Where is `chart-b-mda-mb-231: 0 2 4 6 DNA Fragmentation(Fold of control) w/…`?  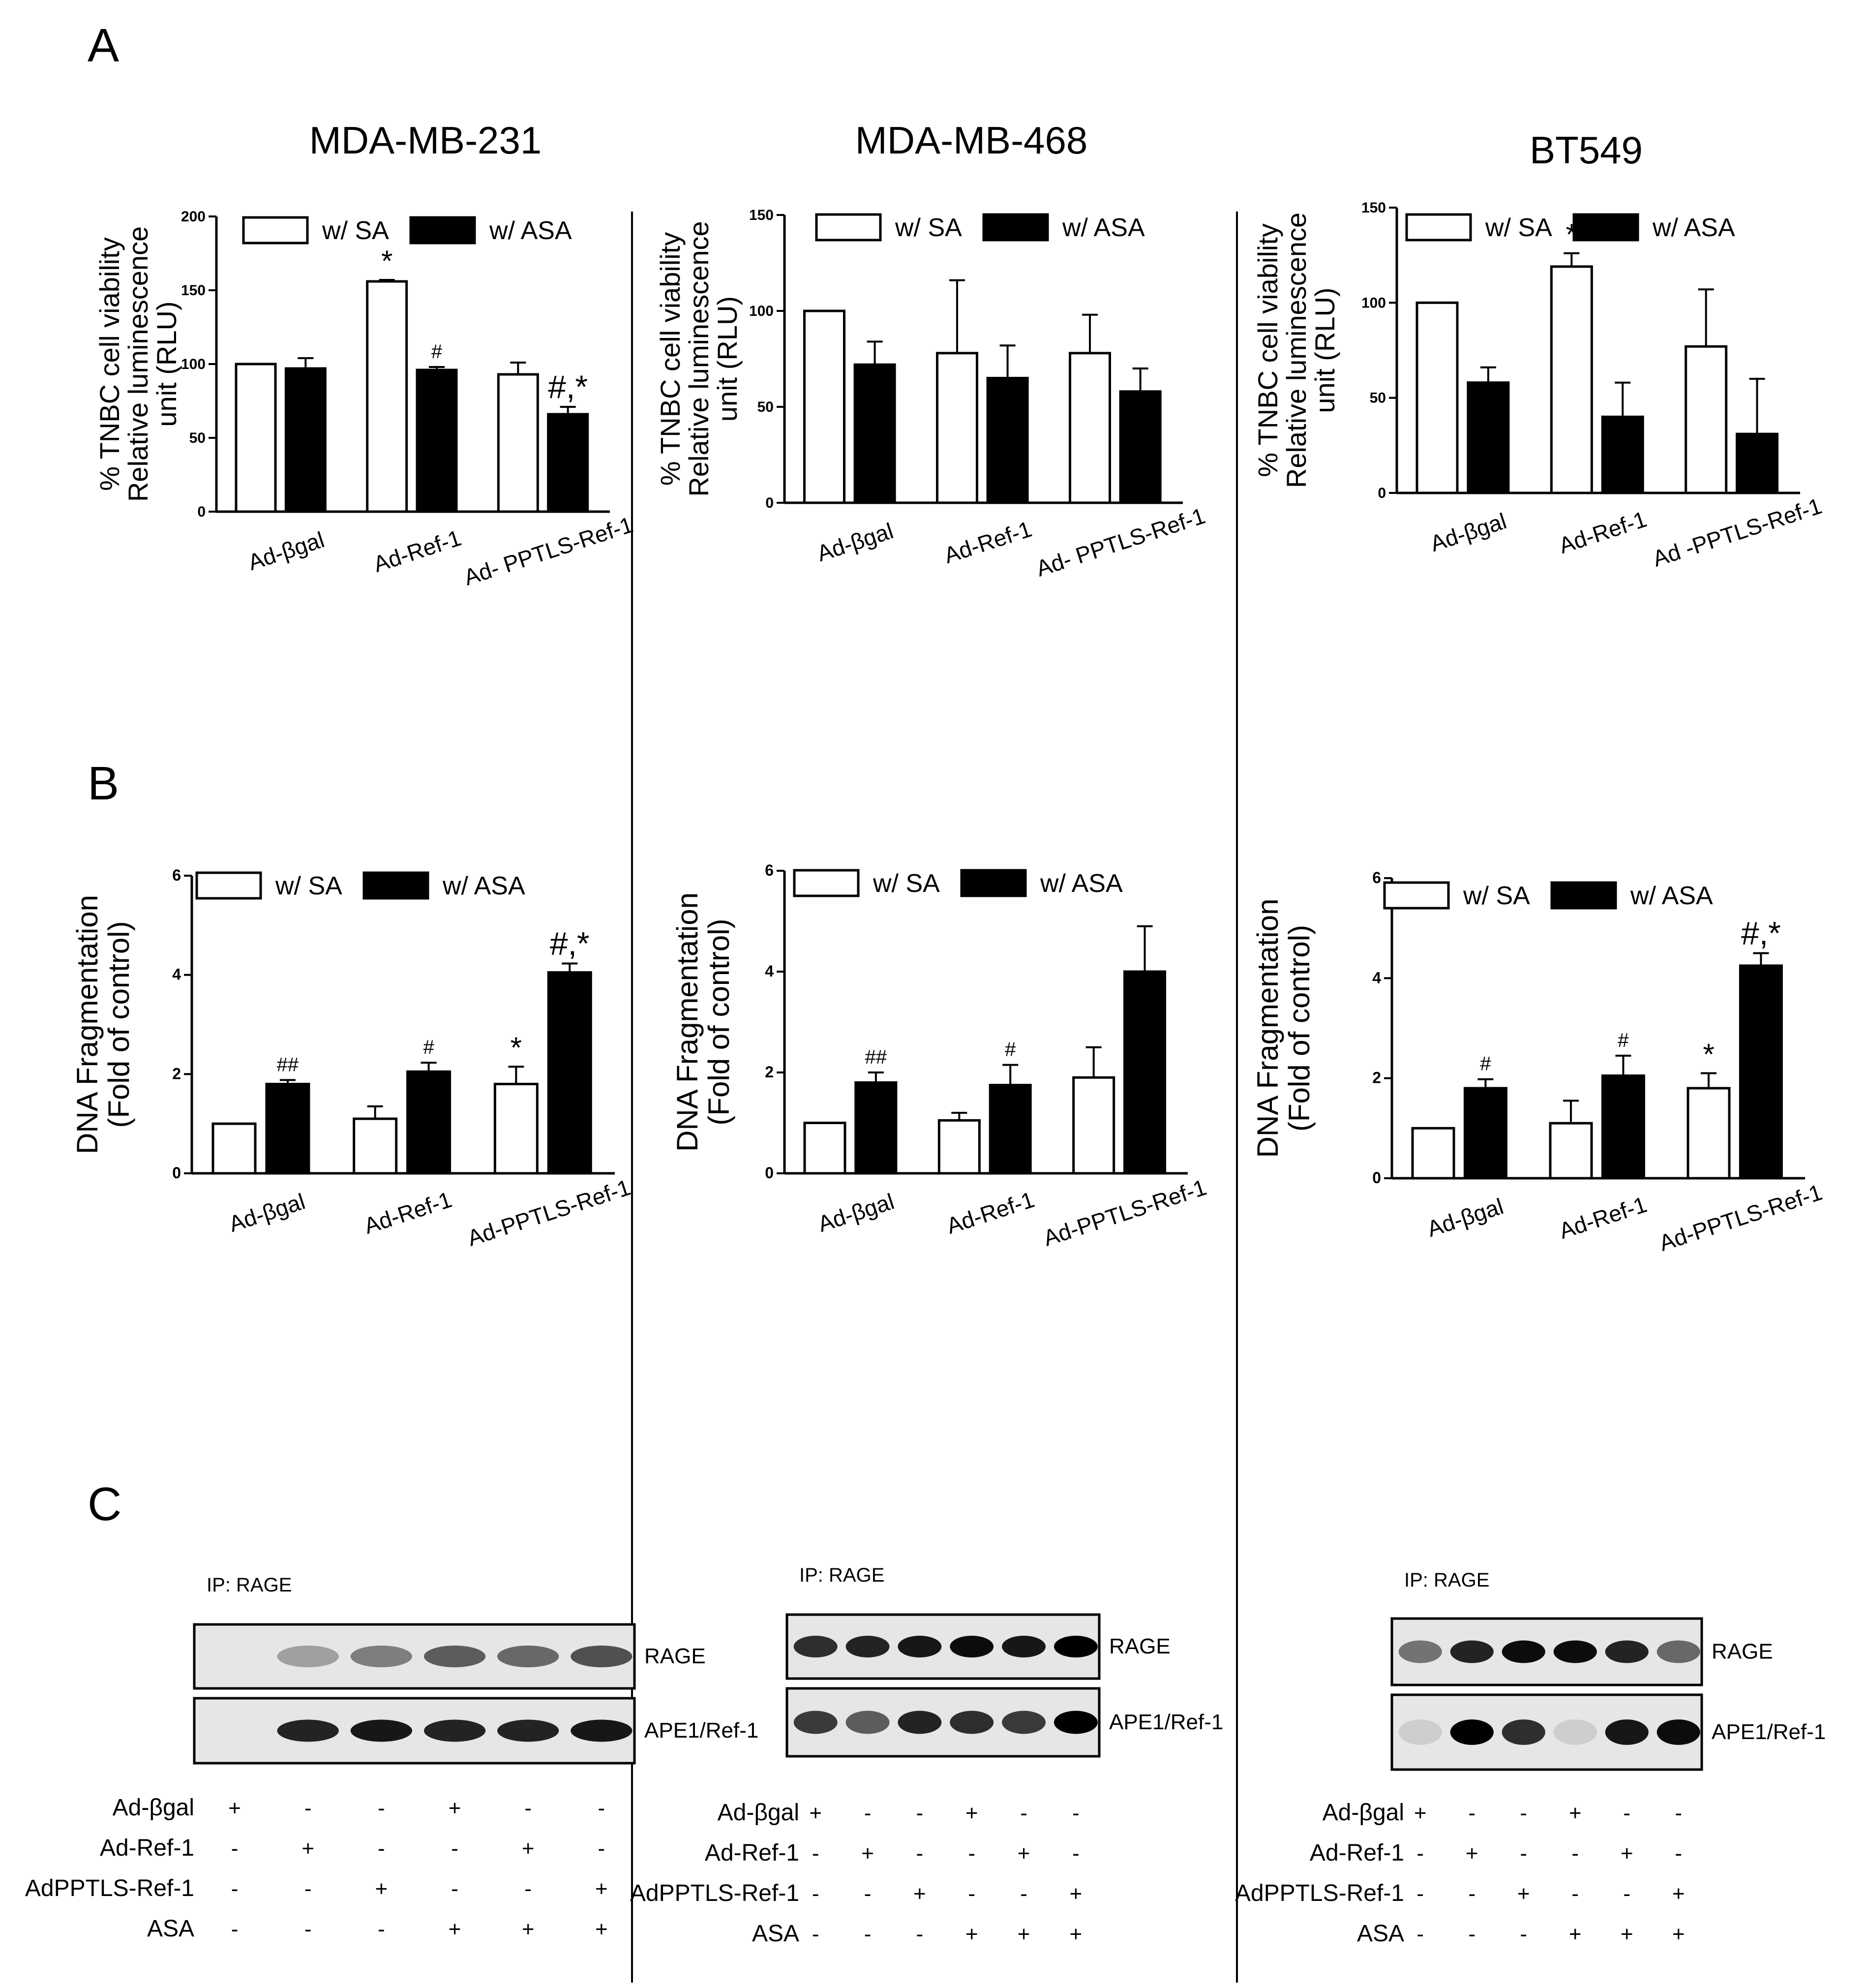 chart-b-mda-mb-231: 0 2 4 6 DNA Fragmentation(Fold of control) w/… is located at coordinates (352, 1058).